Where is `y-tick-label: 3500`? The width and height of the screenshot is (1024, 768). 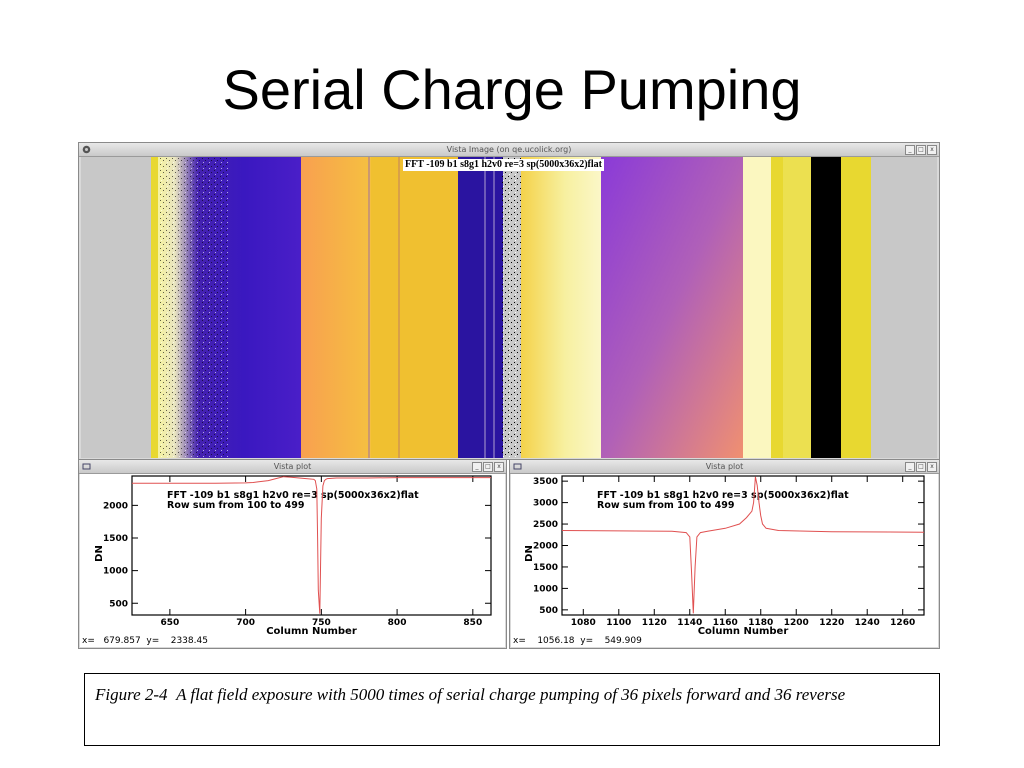
y-tick-label: 3500 is located at coordinates (545, 482).